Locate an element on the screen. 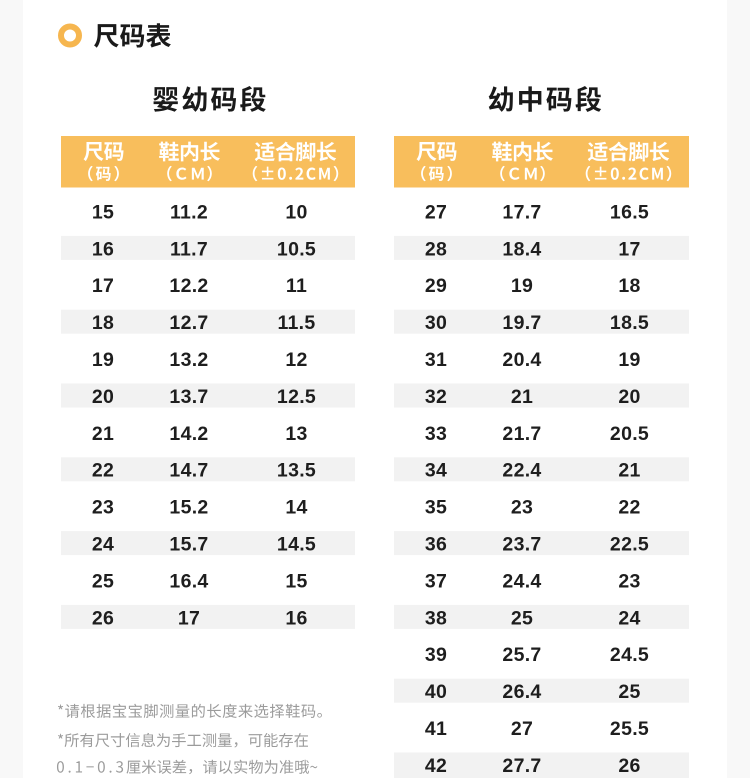 The width and height of the screenshot is (750, 778). svg-text: 17.7 is located at coordinates (521, 212).